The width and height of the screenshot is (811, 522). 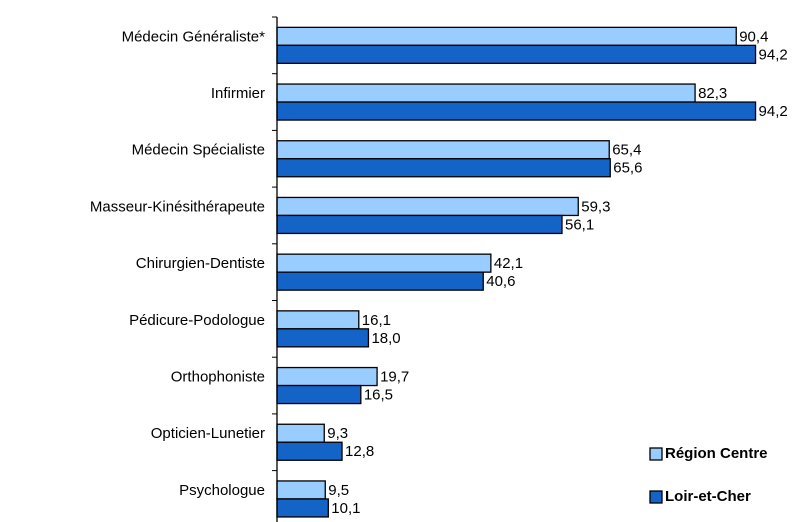 I want to click on category-label: Chirurgien-Dentiste, so click(x=200, y=263).